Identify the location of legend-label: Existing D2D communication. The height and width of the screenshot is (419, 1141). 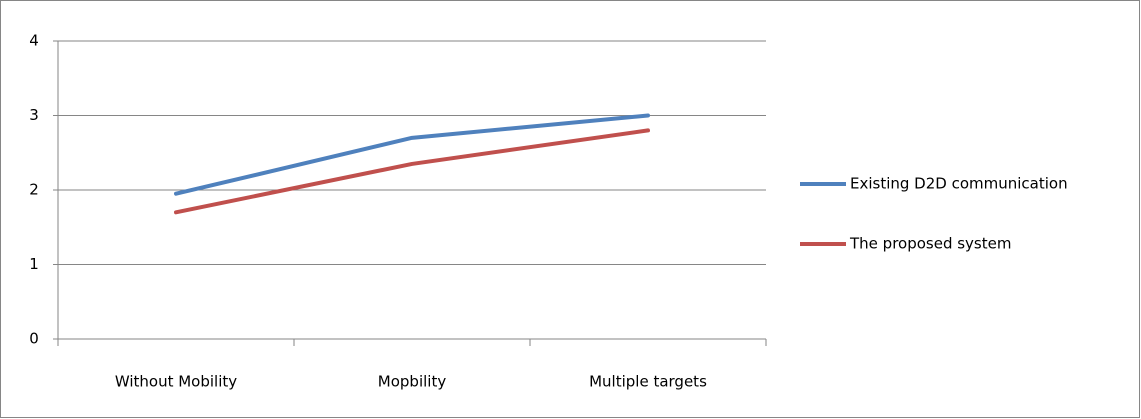
(959, 184).